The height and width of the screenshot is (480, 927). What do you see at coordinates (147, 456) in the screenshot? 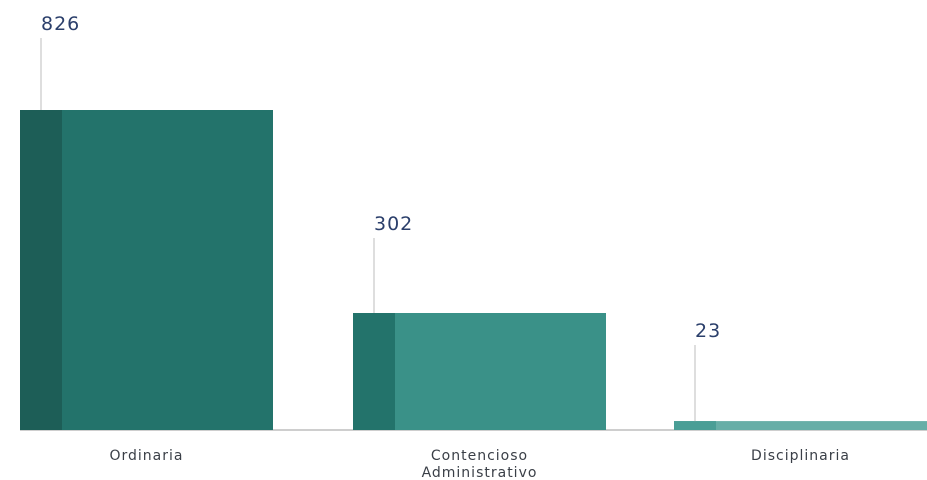
I see `category-label-0: Ordinaria` at bounding box center [147, 456].